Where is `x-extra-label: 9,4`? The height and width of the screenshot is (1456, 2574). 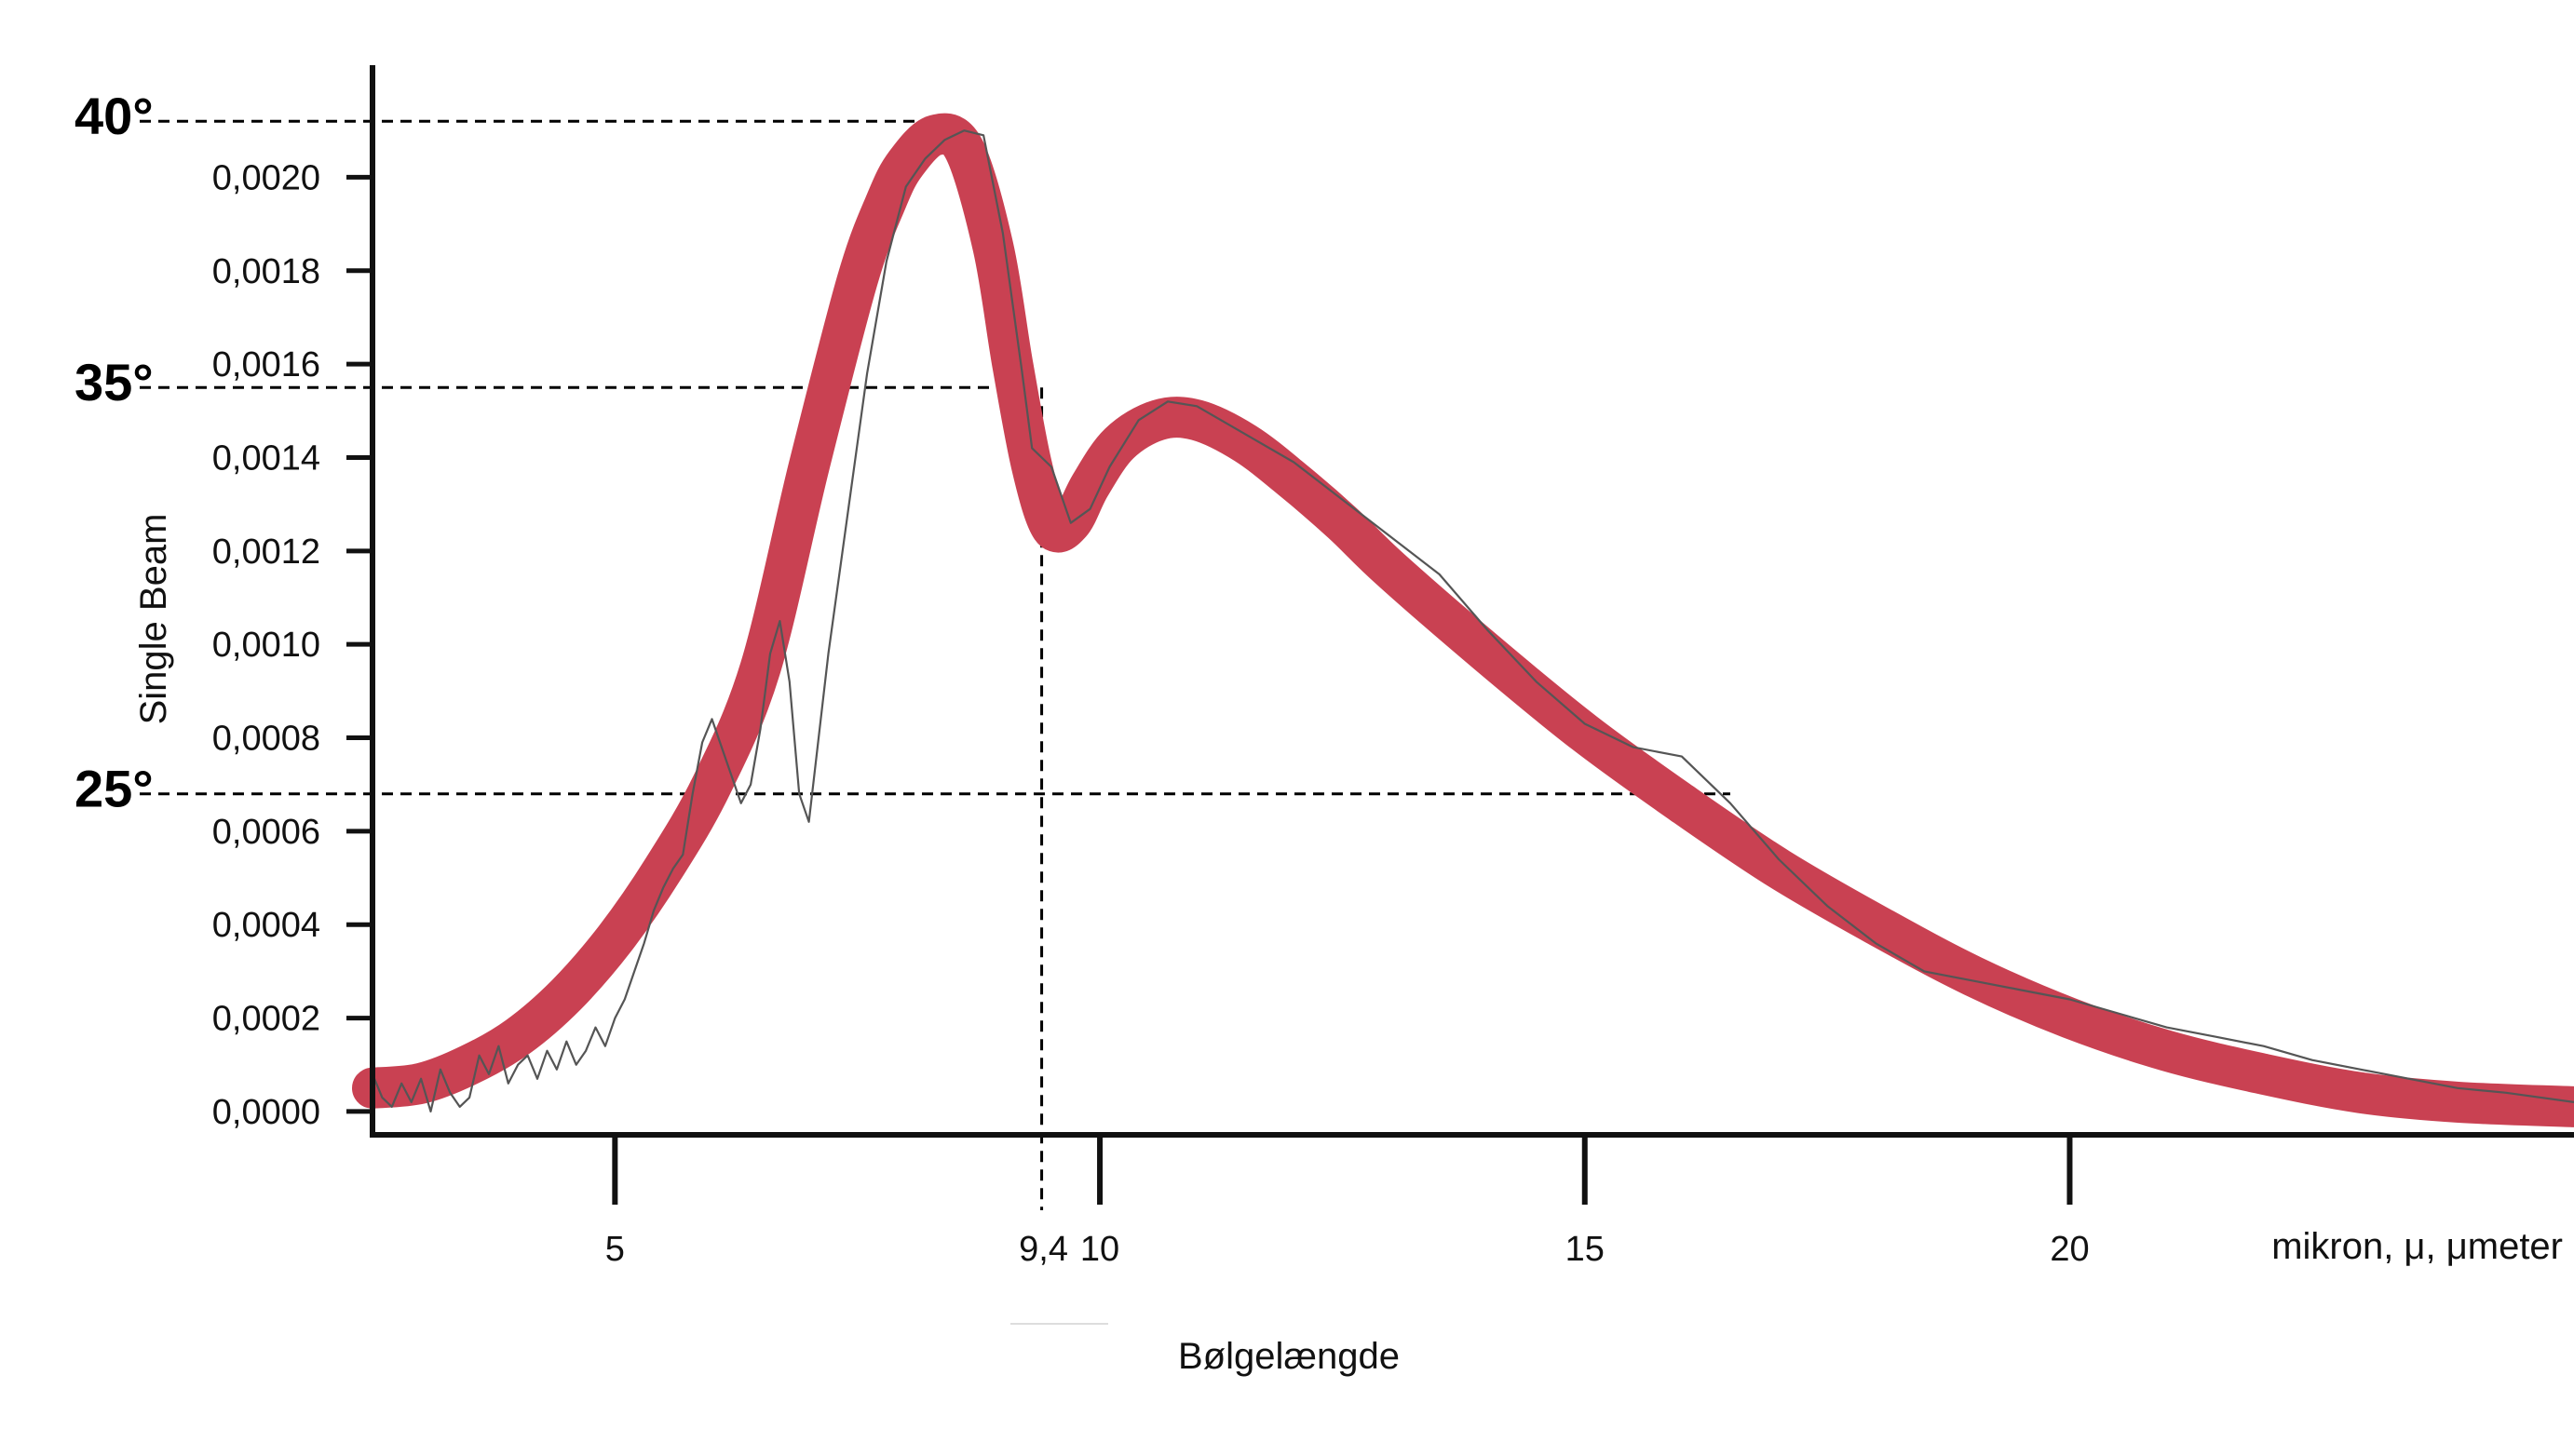
x-extra-label: 9,4 is located at coordinates (1043, 1249).